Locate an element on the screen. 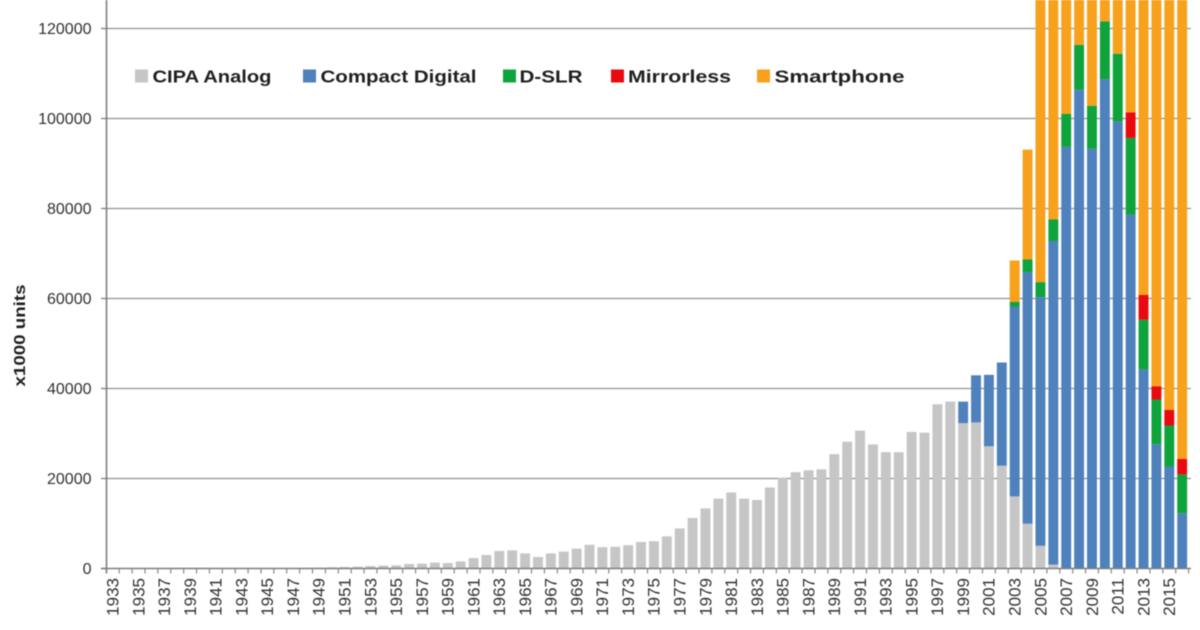 The width and height of the screenshot is (1200, 630). svg-text: 1979 is located at coordinates (705, 597).